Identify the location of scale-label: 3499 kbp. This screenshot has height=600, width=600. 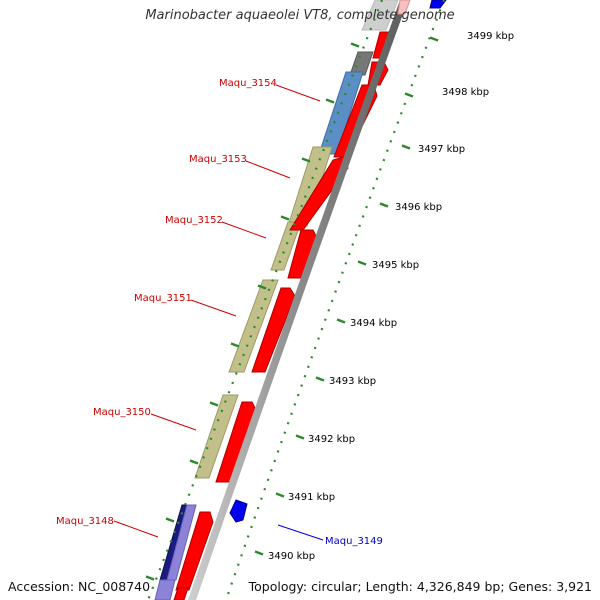
(490, 36).